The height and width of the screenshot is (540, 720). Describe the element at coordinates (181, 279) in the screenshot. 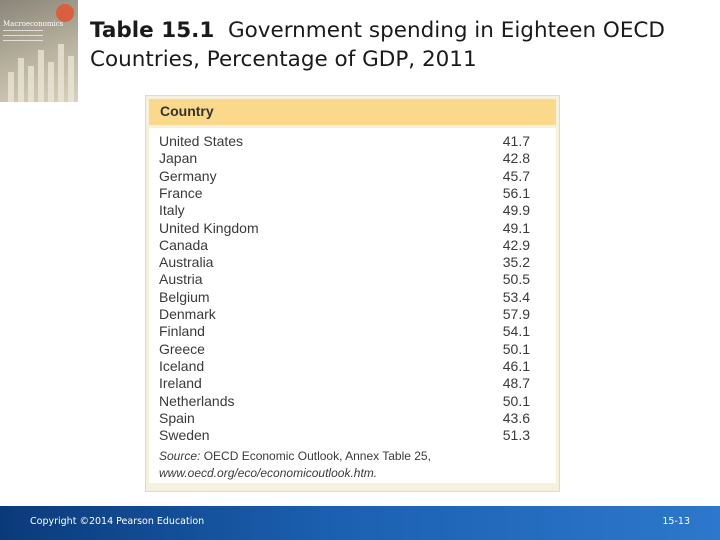

I see `country-name: Austria` at that location.